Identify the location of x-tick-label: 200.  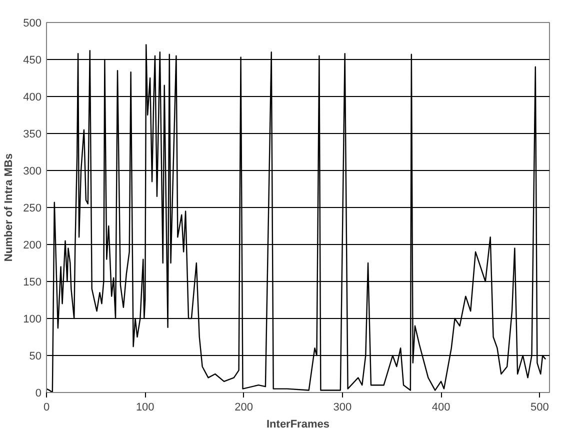
(243, 408).